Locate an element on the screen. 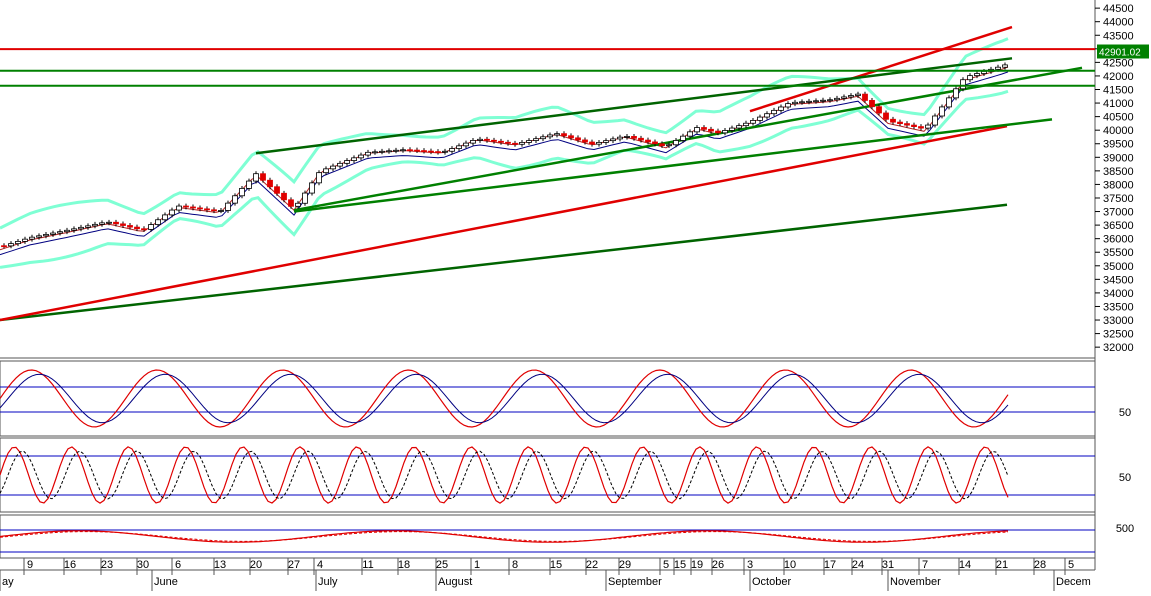  x-day-label: 22 is located at coordinates (592, 565).